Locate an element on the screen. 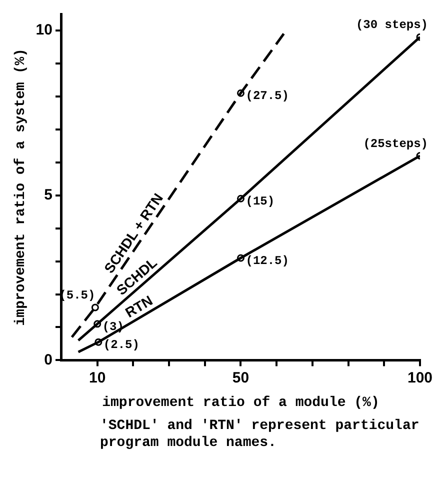 The image size is (442, 481). annotation: (30 steps) is located at coordinates (392, 25).